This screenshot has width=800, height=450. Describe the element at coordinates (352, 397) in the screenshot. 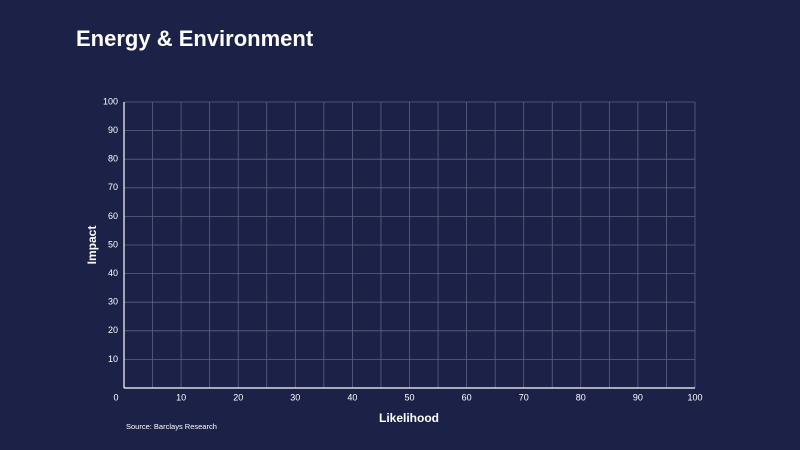

I see `x-tick-label: 40` at that location.